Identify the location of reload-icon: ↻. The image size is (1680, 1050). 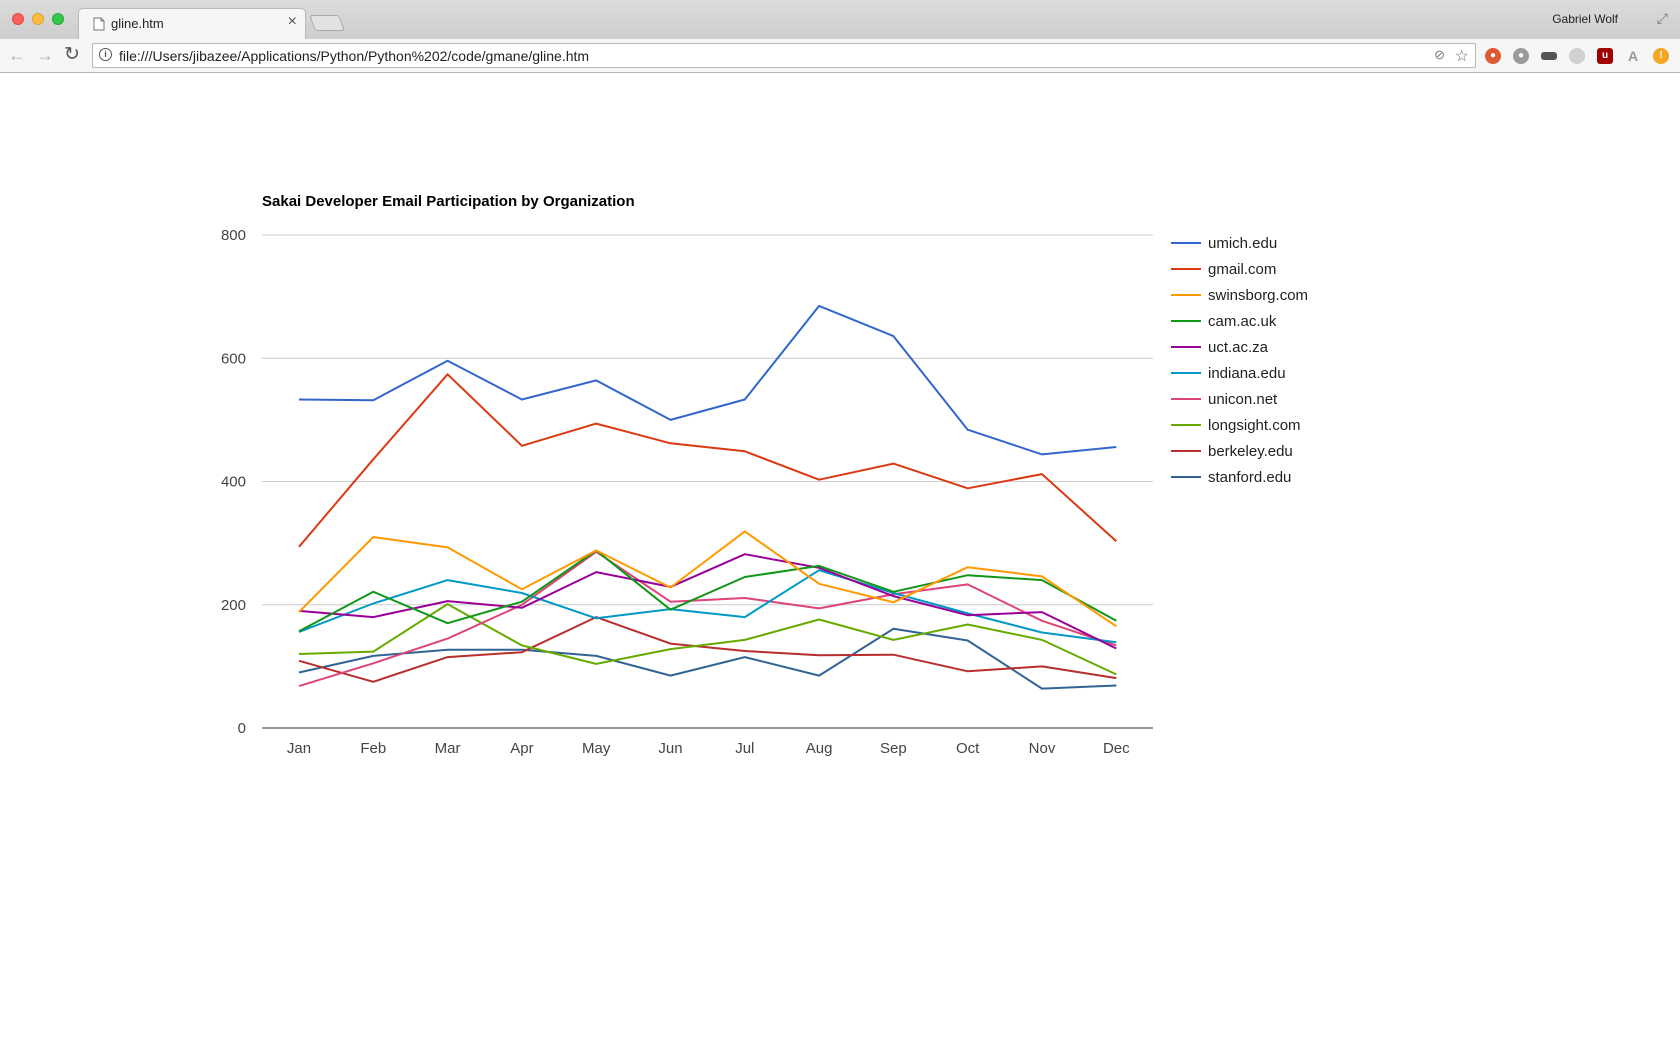
(72, 54).